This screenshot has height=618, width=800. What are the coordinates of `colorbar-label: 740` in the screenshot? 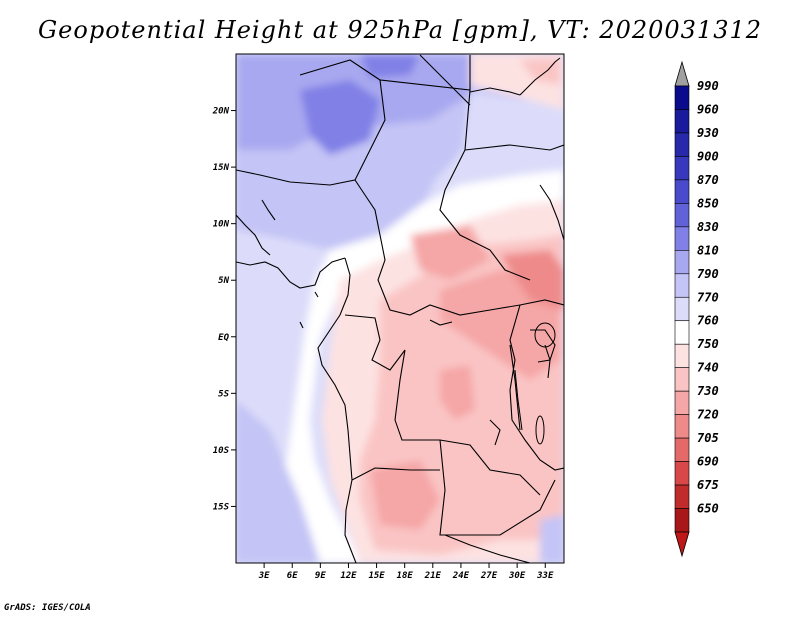 It's located at (708, 368).